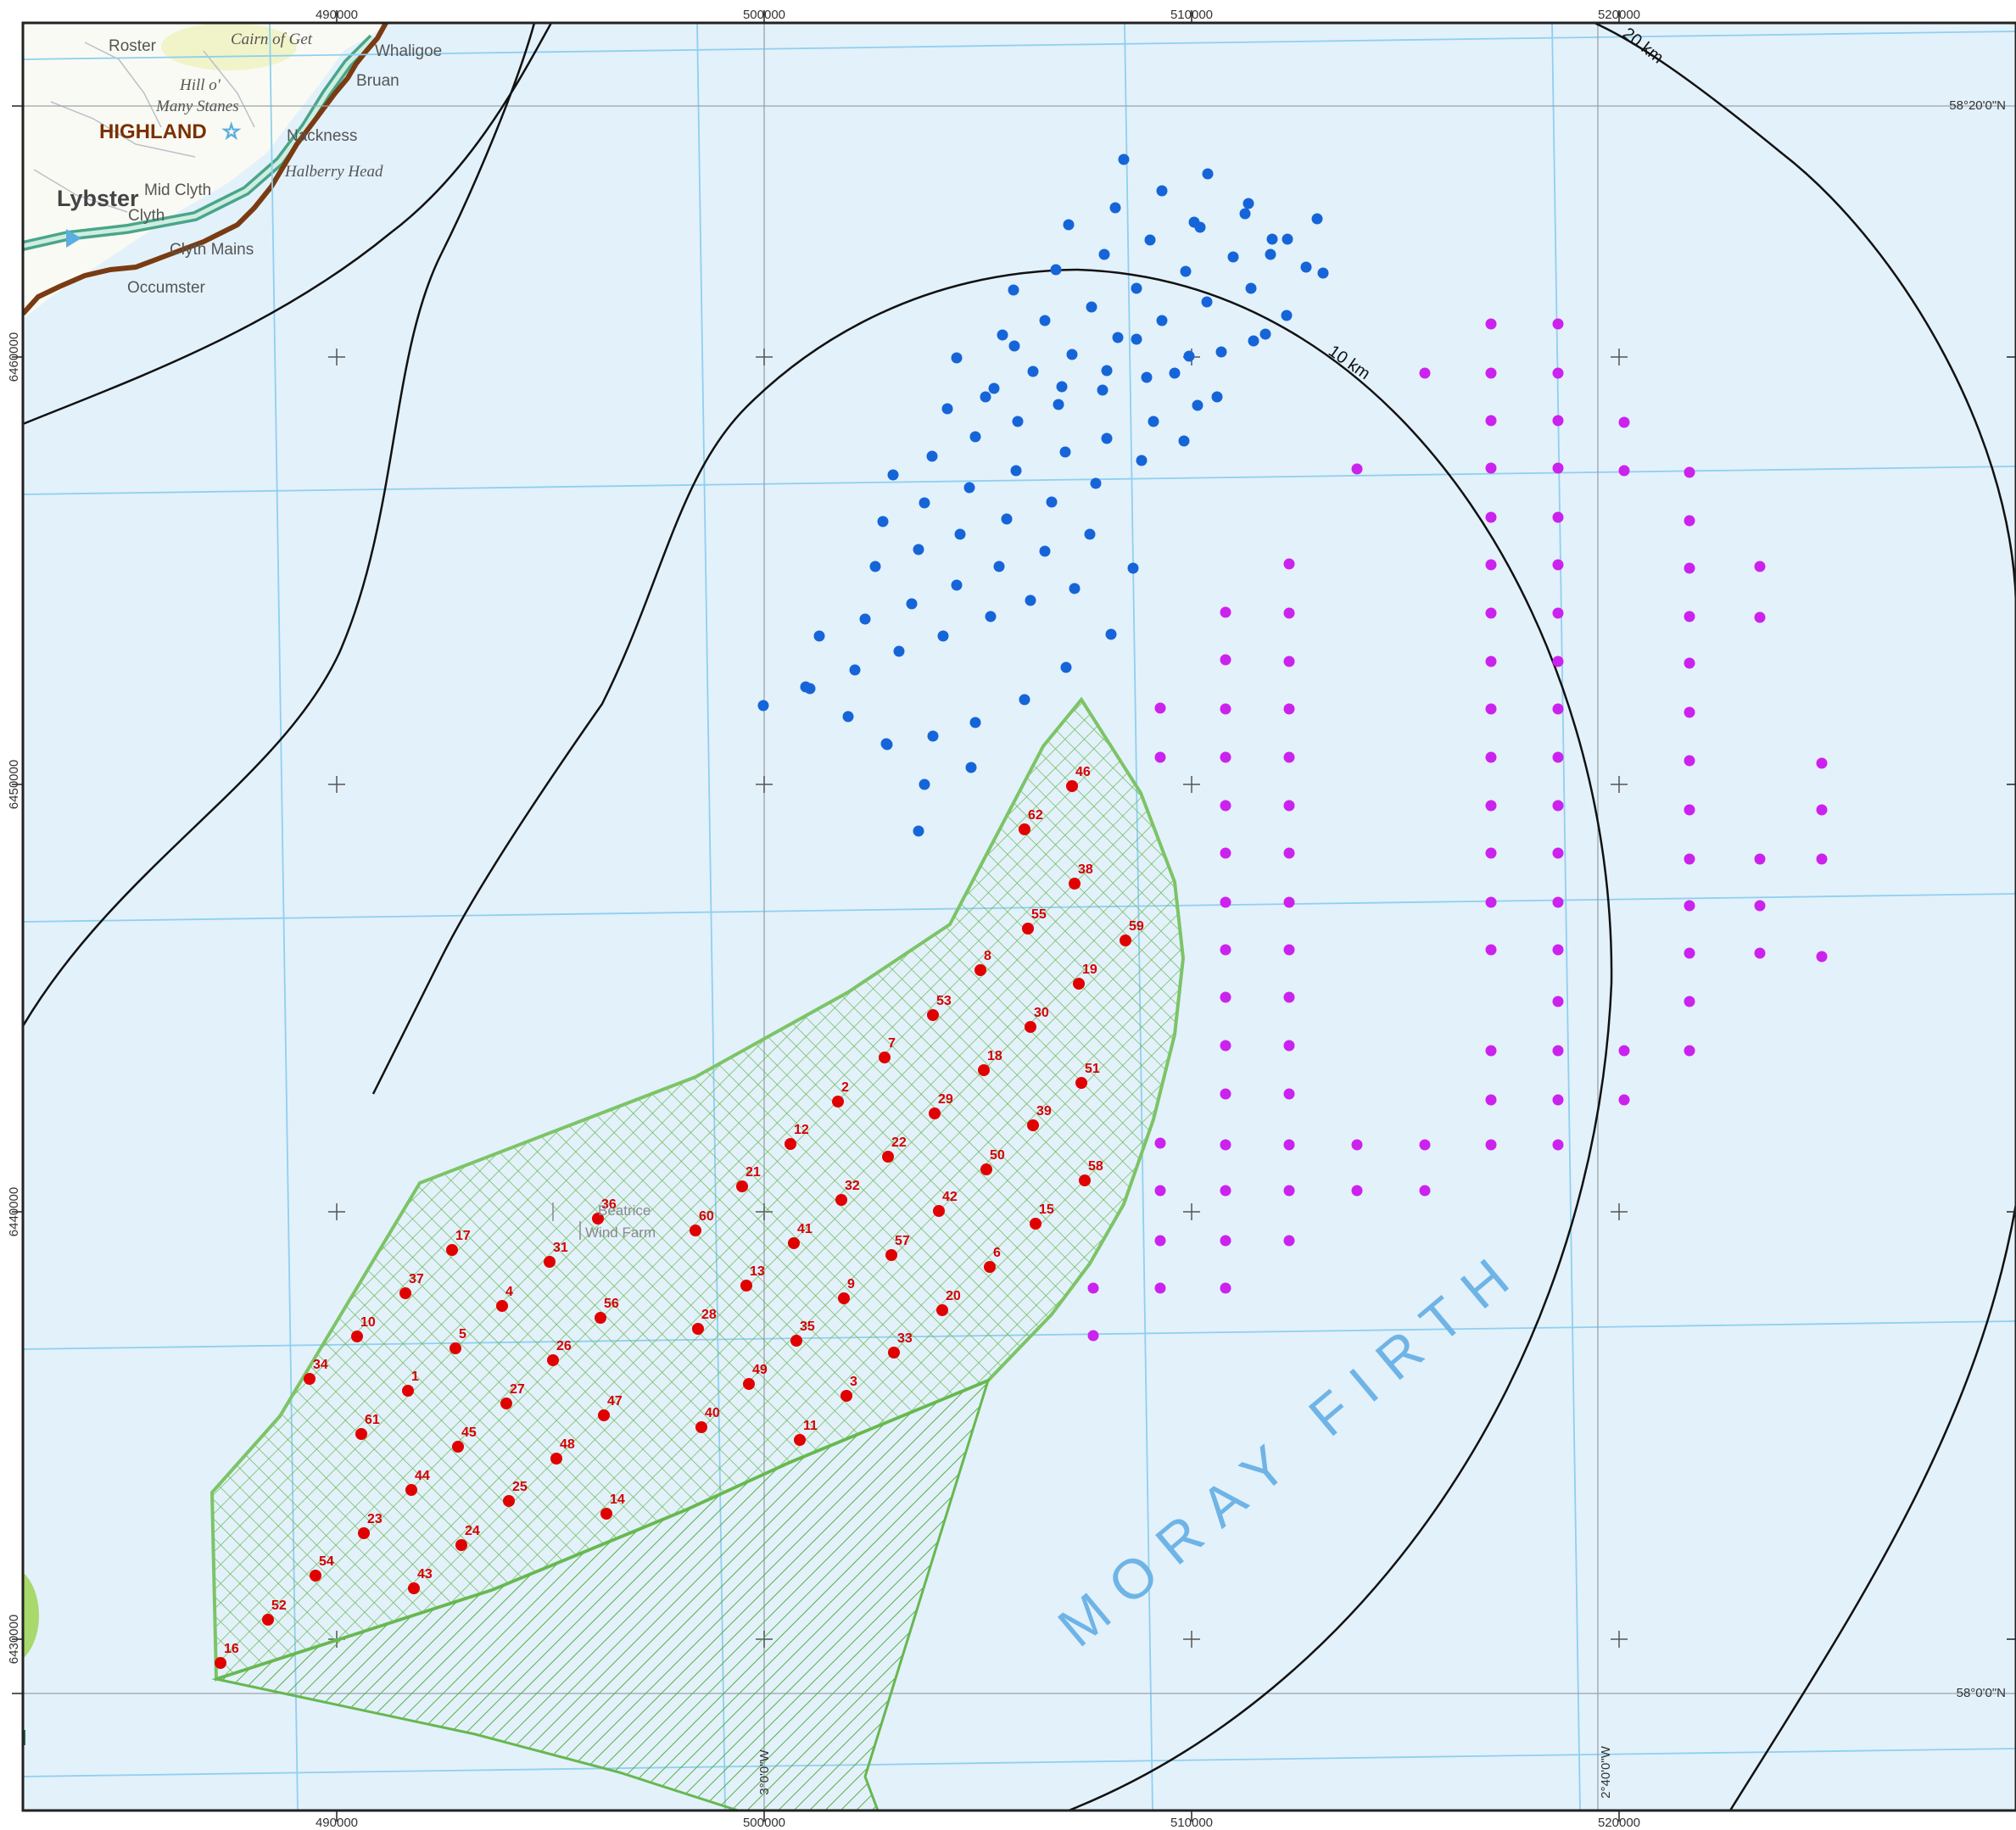  What do you see at coordinates (892, 1043) in the screenshot?
I see `turbine-number-label: 7` at bounding box center [892, 1043].